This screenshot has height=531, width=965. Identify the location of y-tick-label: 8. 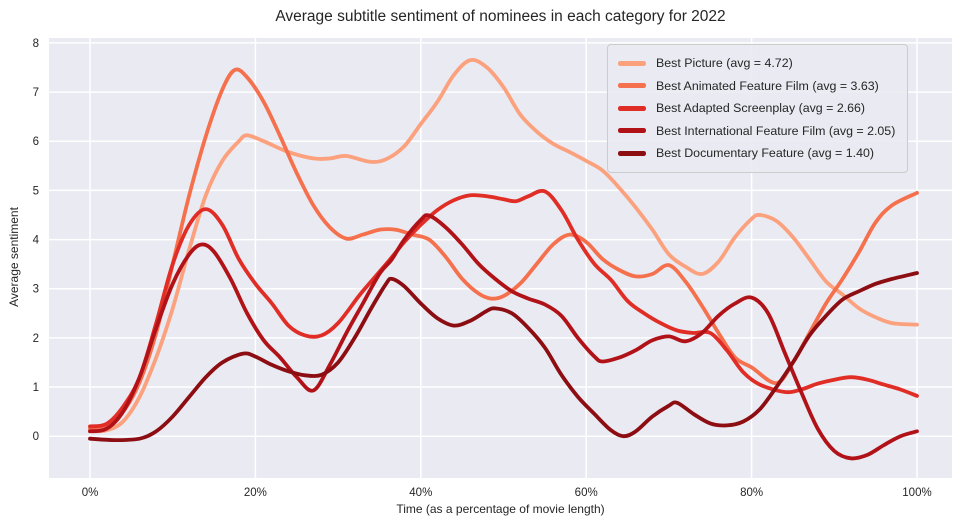
(36, 44).